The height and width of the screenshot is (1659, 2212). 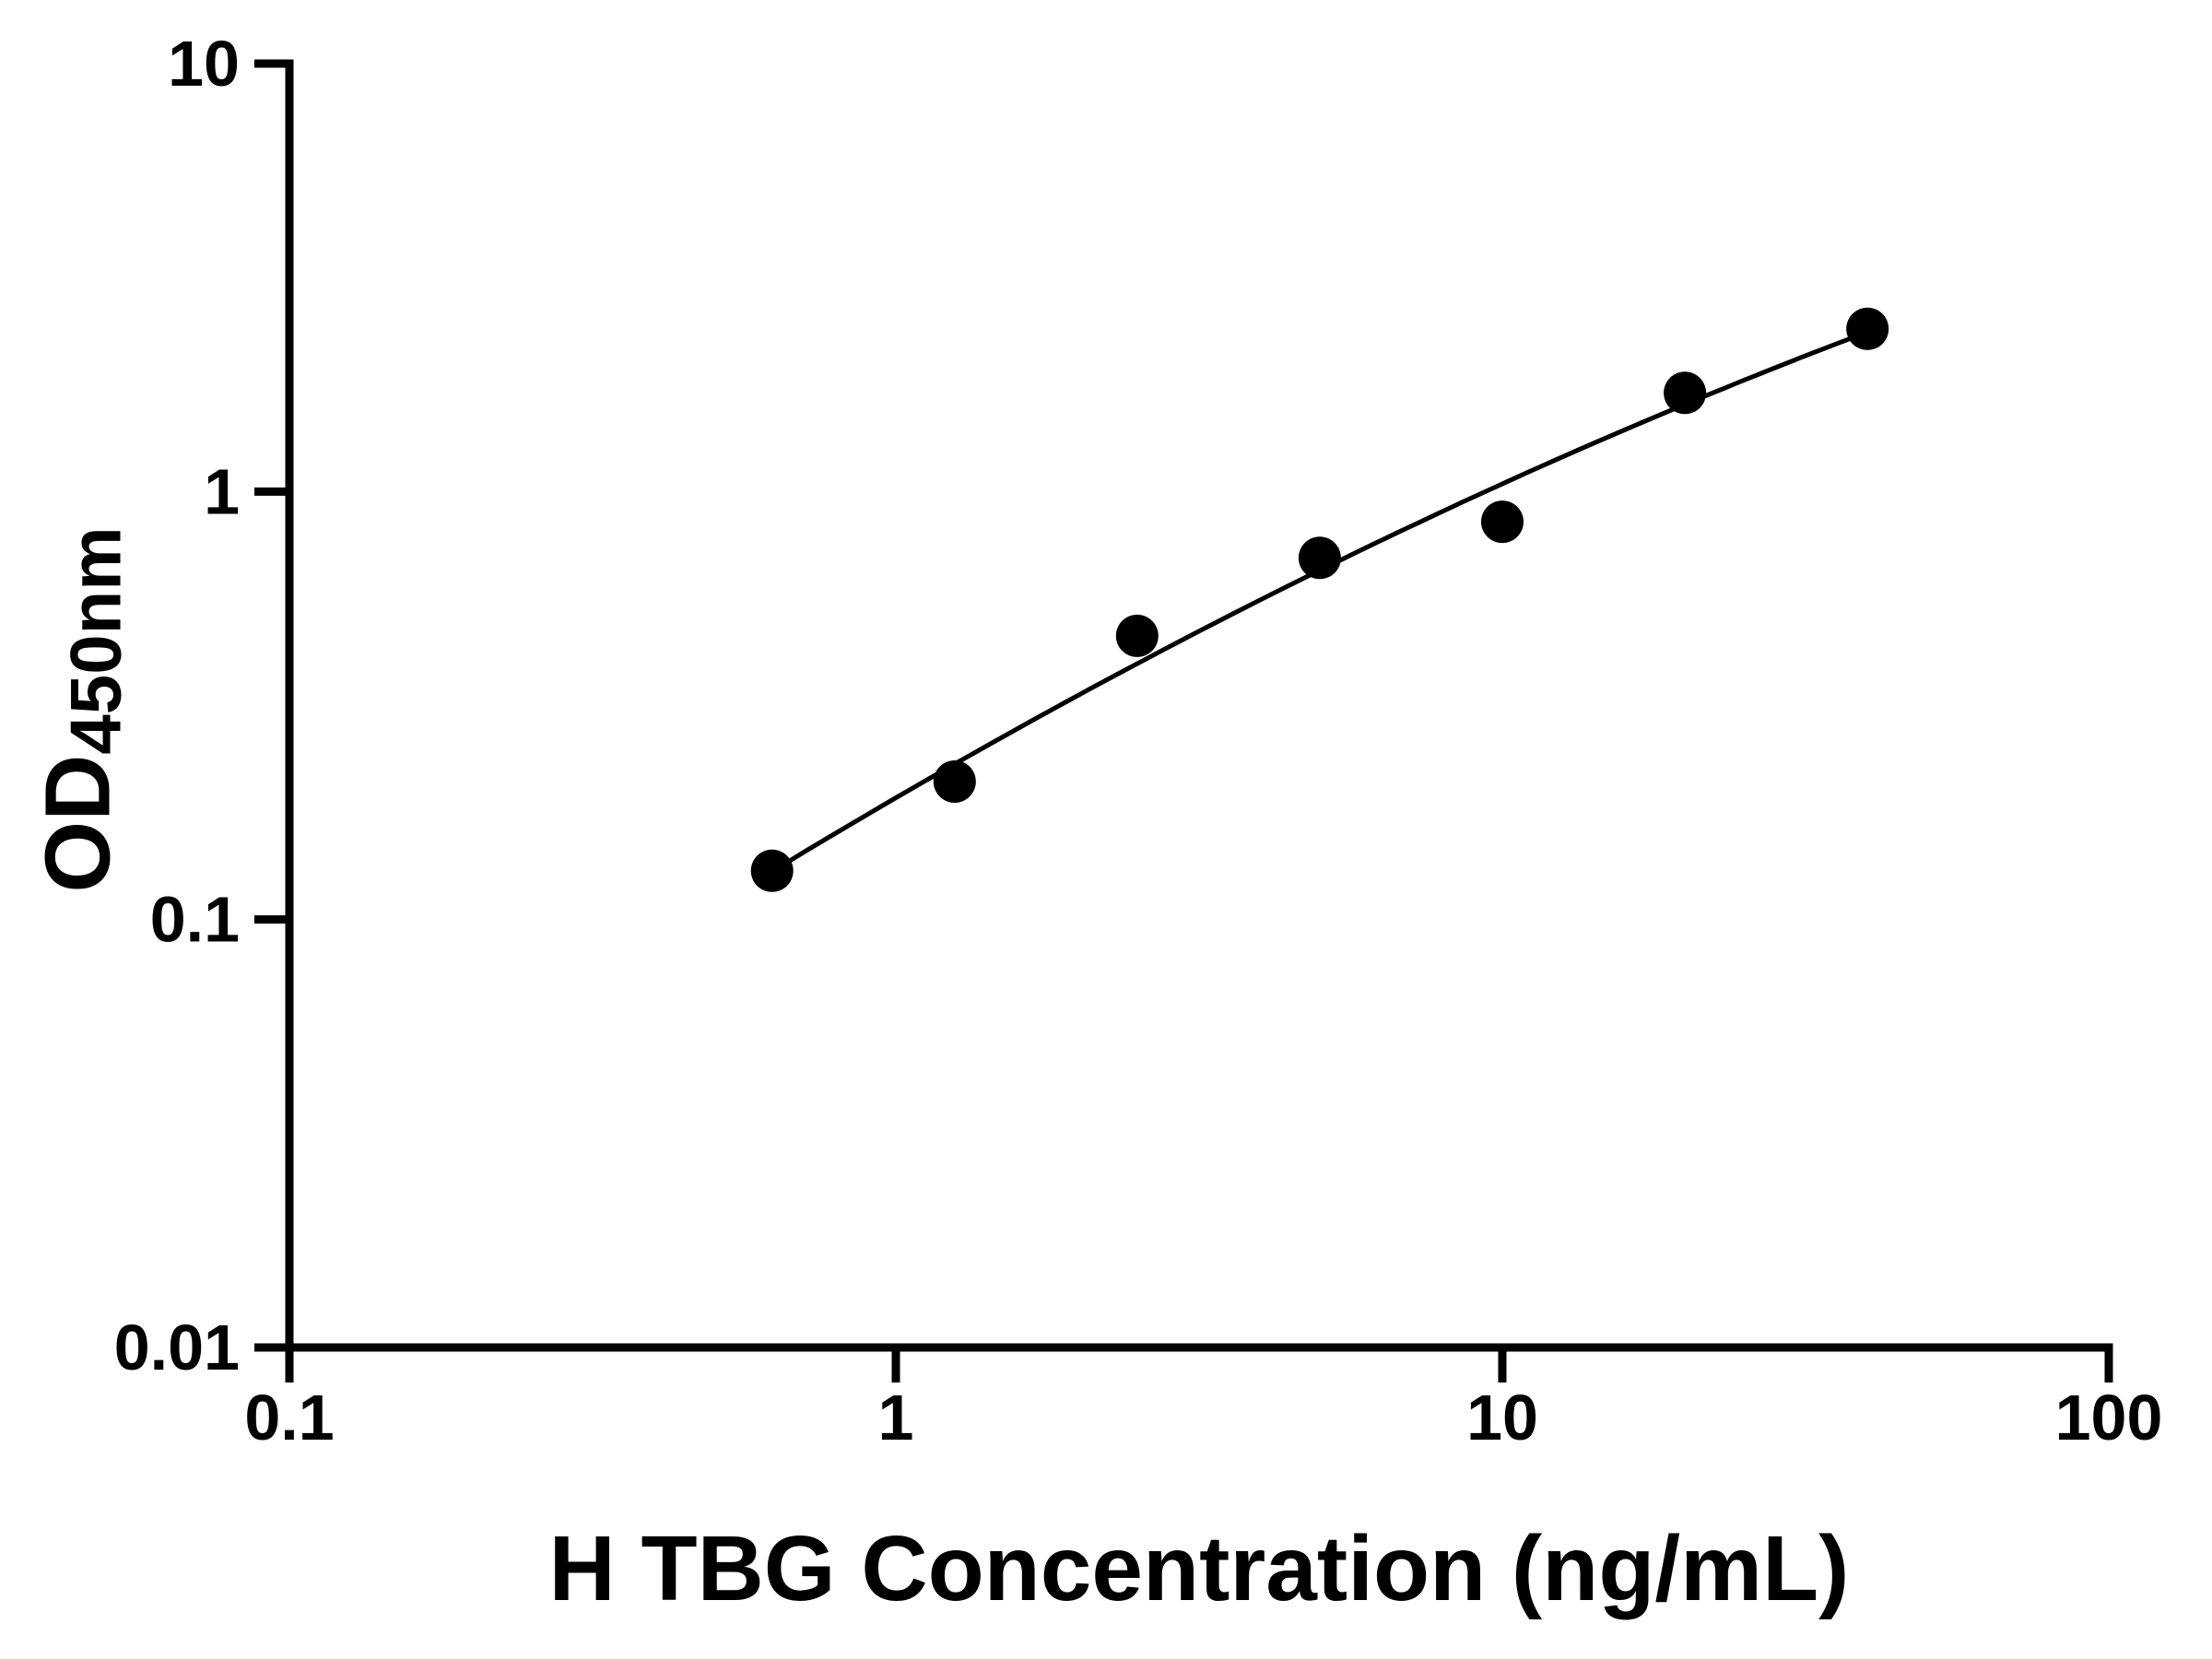 What do you see at coordinates (222, 491) in the screenshot?
I see `y-tick-label: 1` at bounding box center [222, 491].